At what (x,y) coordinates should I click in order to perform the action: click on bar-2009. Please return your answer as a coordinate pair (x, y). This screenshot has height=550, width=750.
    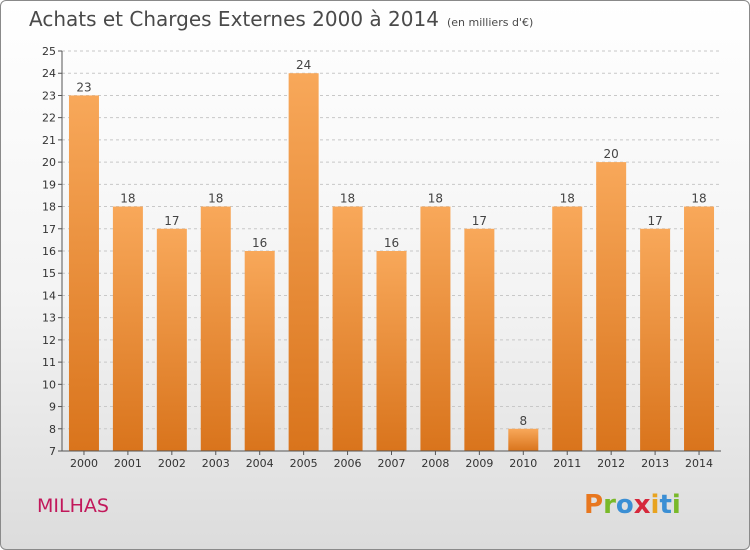
    Looking at the image, I should click on (479, 339).